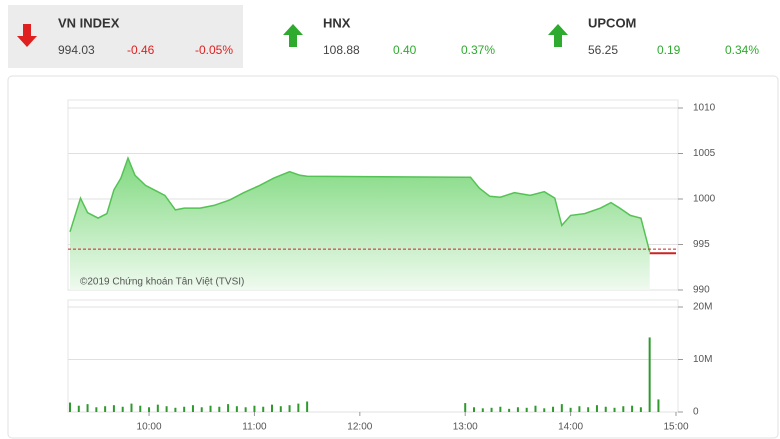 The image size is (780, 439). What do you see at coordinates (214, 50) in the screenshot?
I see `index-percent: -0.05%` at bounding box center [214, 50].